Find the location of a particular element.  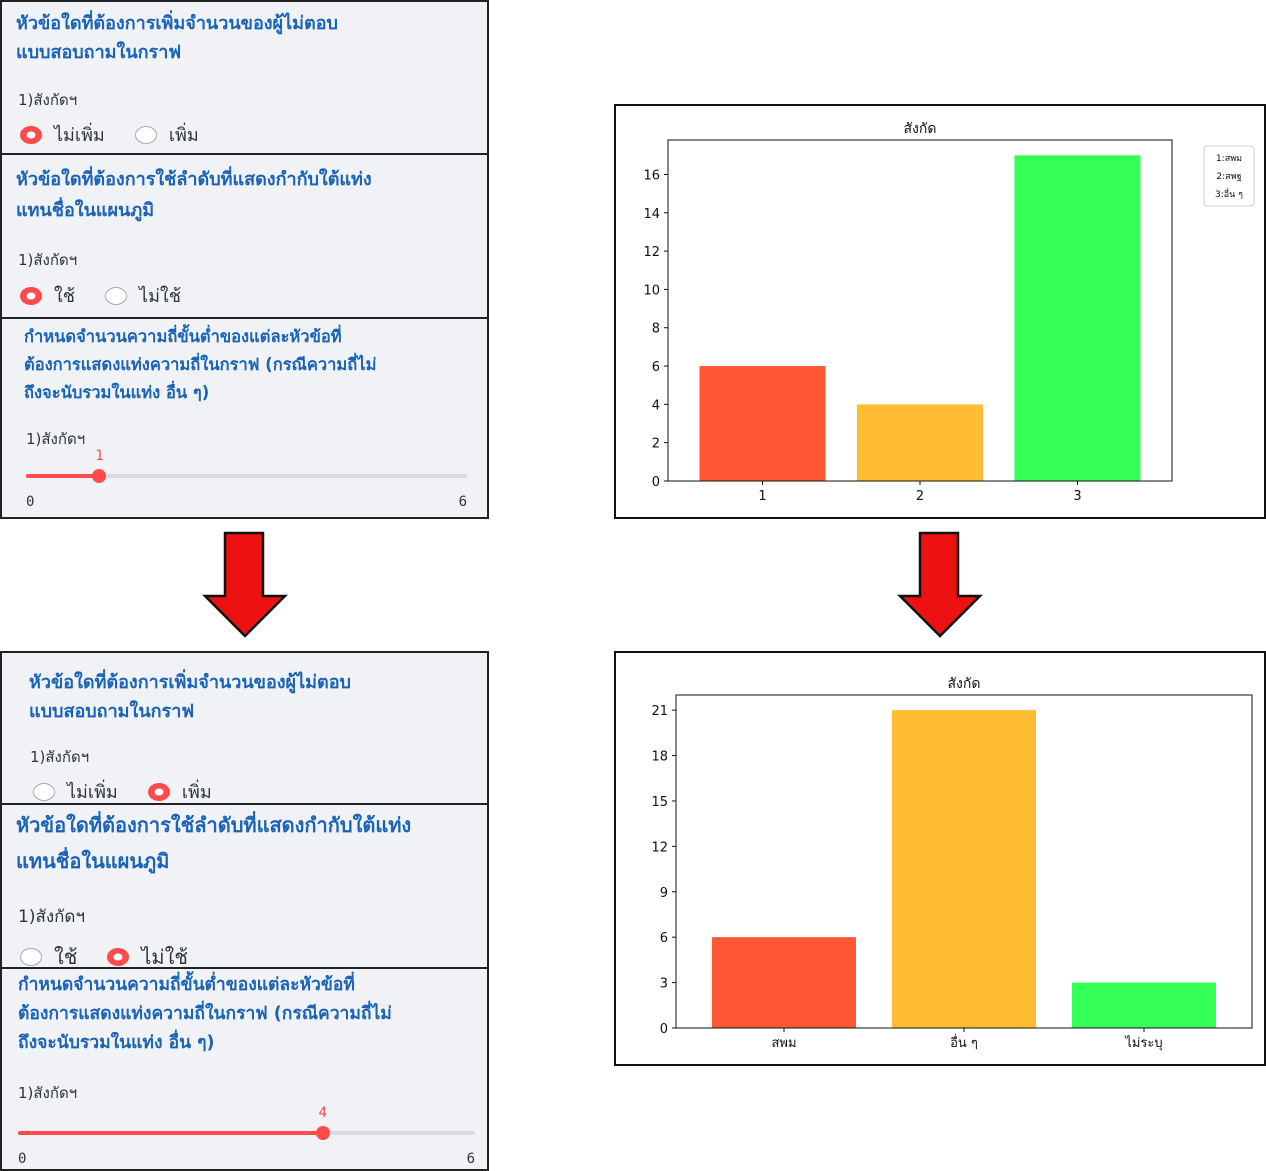

y-tick-label: 15 is located at coordinates (659, 802).